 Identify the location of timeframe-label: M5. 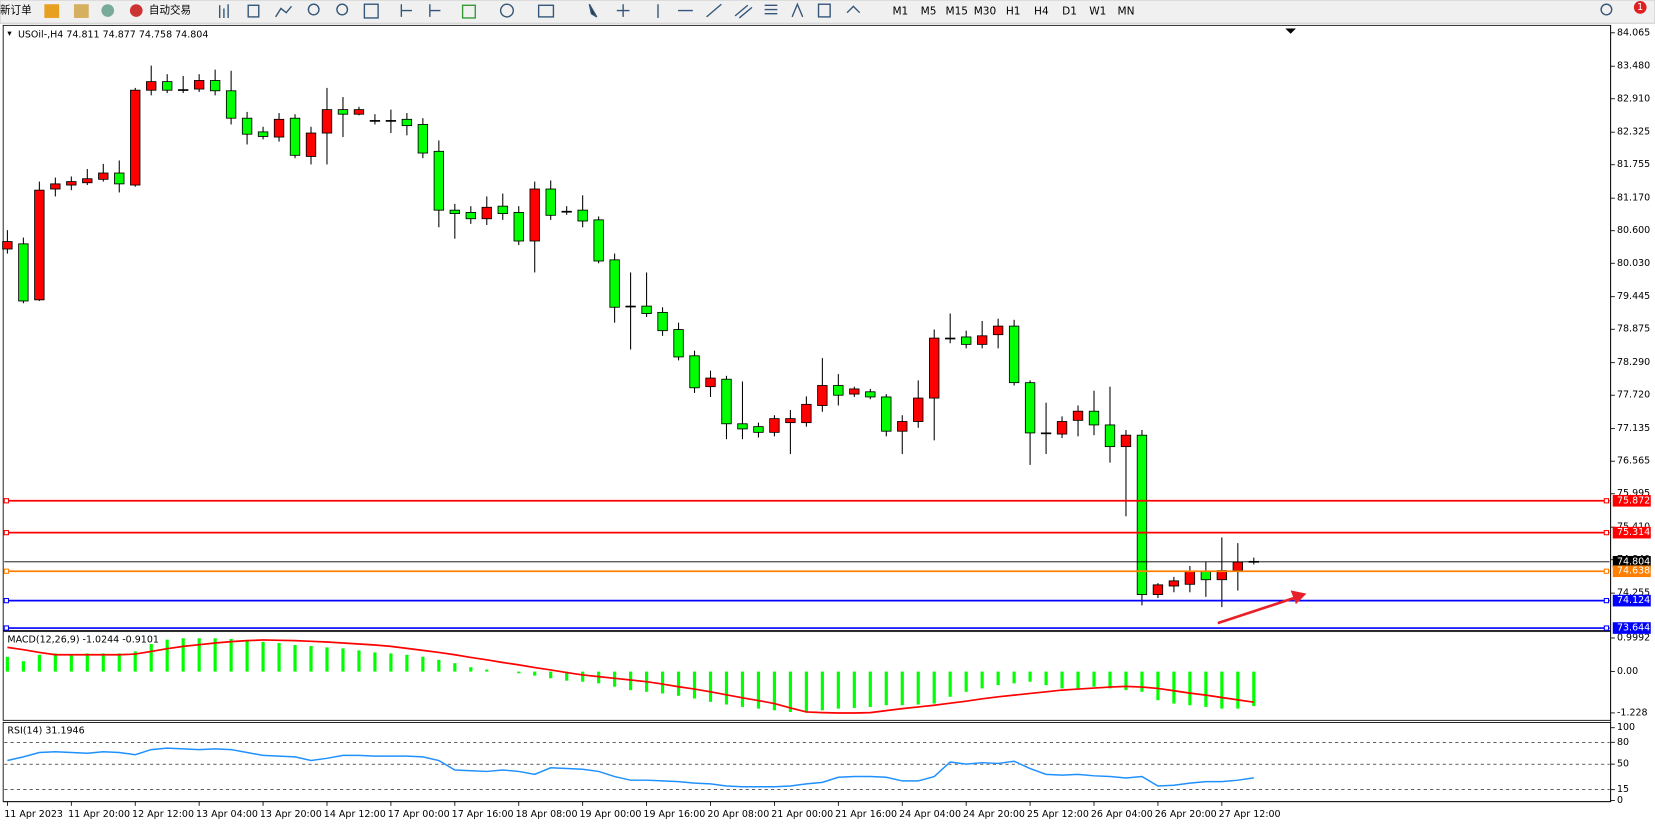
(929, 12).